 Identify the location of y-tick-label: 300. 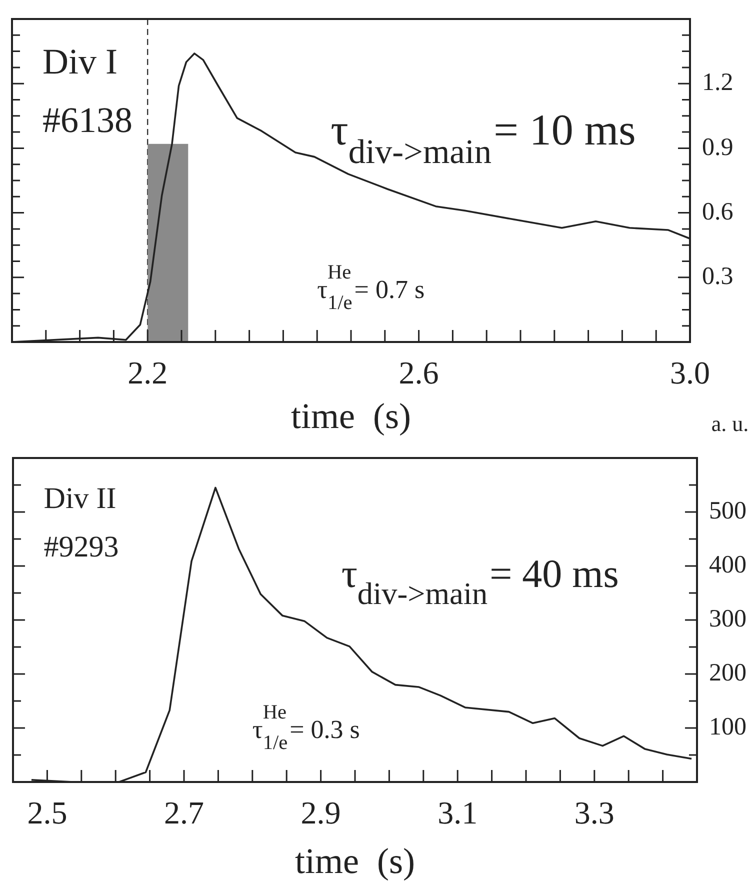
(727, 619).